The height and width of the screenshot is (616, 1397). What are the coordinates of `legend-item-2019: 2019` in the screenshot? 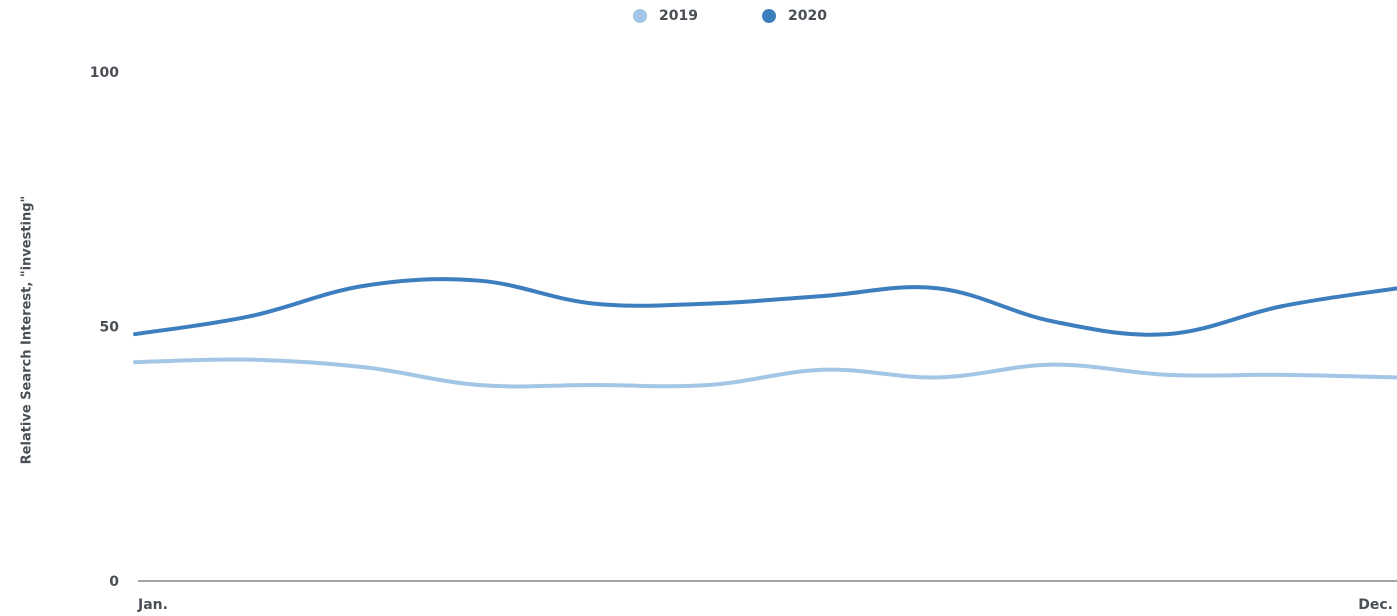 It's located at (665, 16).